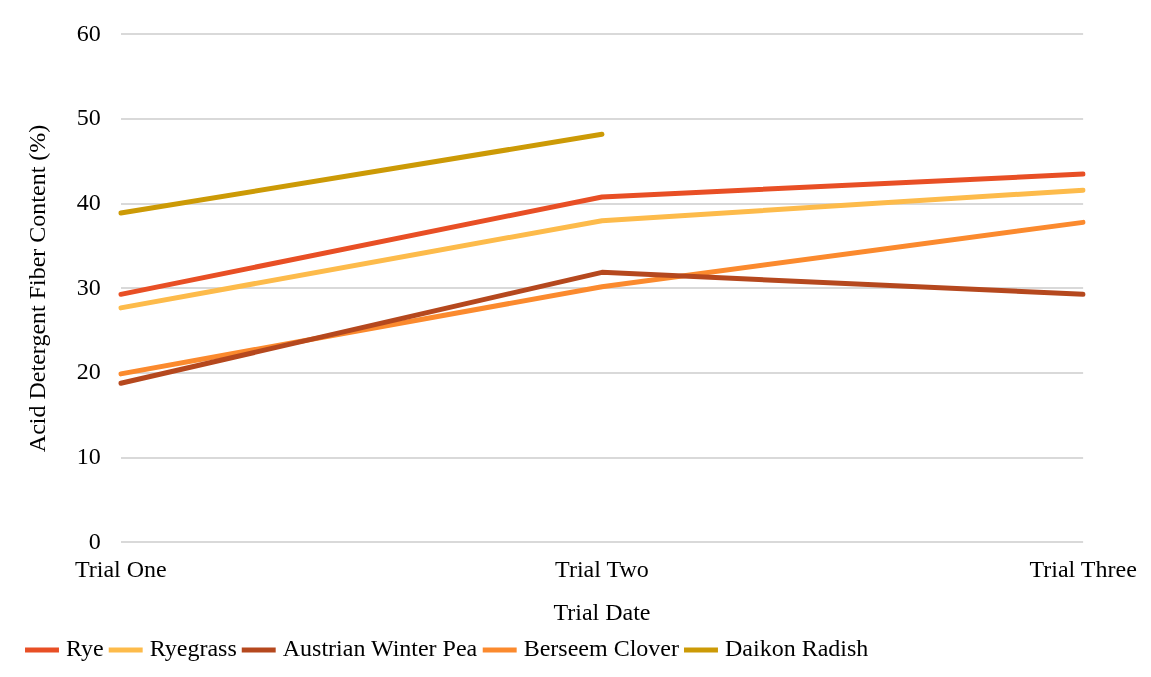 The height and width of the screenshot is (677, 1151). I want to click on y-tick-label: 0, so click(94, 540).